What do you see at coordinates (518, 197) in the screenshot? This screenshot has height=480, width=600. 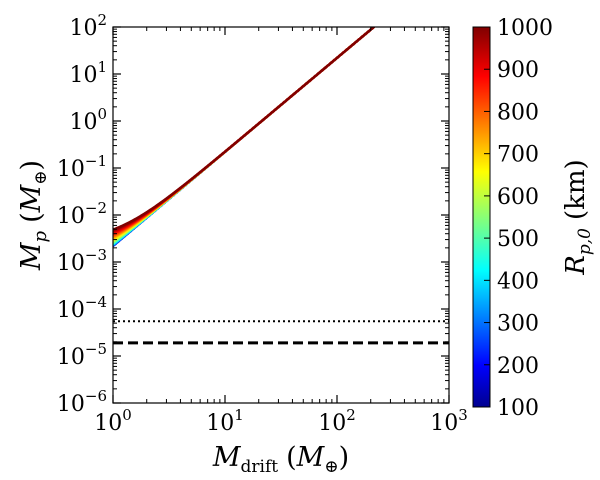 I see `colorbar-tick-label: 600` at bounding box center [518, 197].